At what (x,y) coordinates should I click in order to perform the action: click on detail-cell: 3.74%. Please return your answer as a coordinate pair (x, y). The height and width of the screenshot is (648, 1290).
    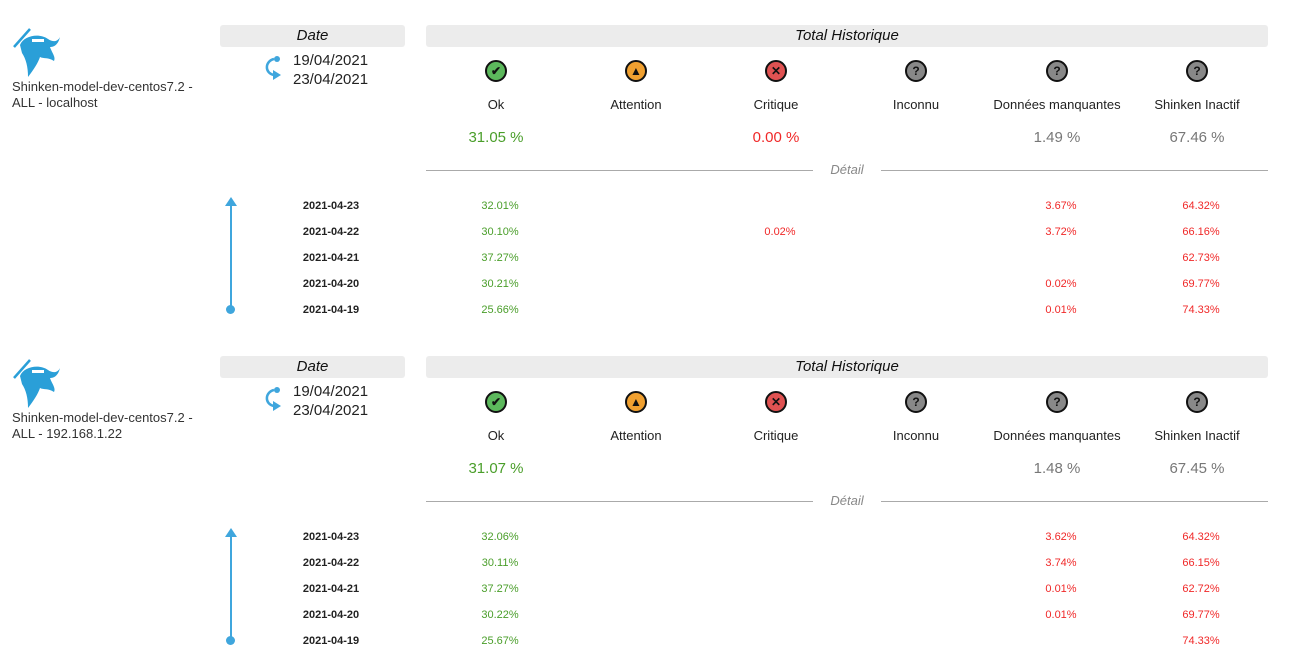
    Looking at the image, I should click on (1061, 563).